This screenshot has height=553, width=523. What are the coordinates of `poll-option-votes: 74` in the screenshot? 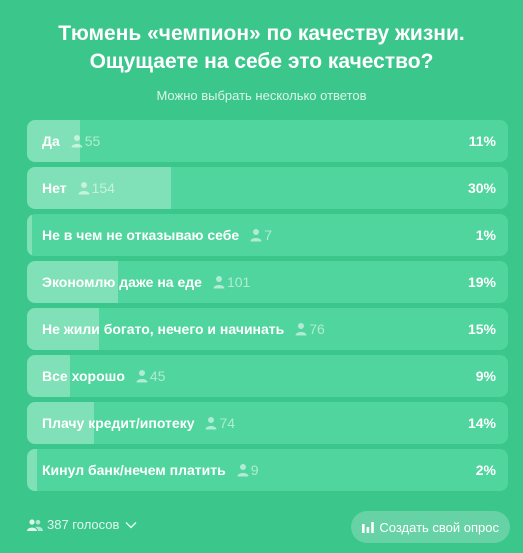 It's located at (219, 423).